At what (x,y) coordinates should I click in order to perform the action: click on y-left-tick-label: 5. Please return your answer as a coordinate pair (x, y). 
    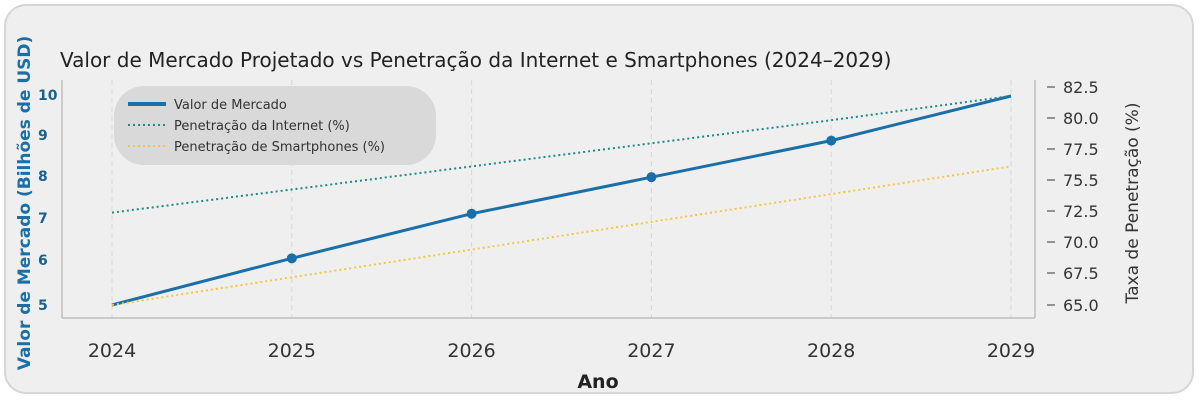
    Looking at the image, I should click on (43, 306).